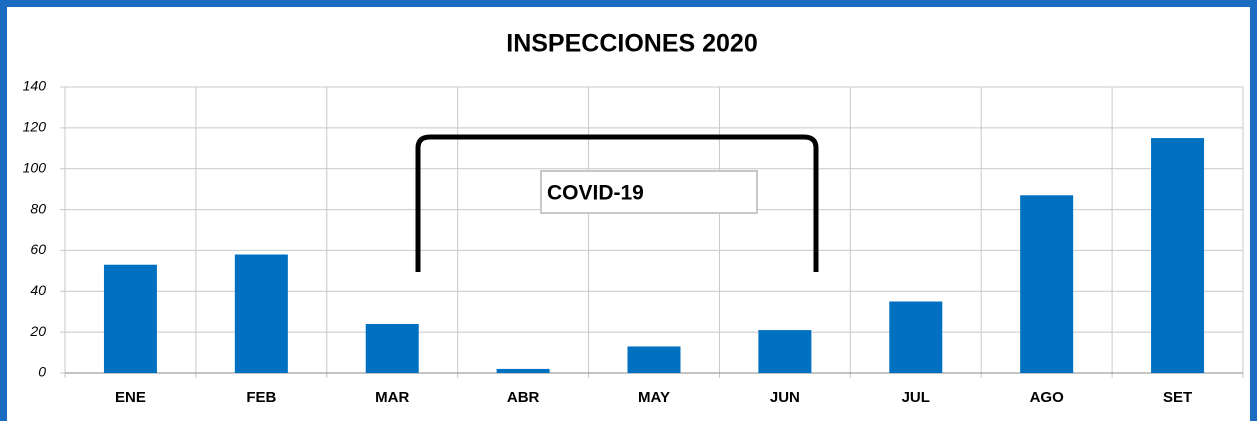 This screenshot has width=1257, height=421. I want to click on x-tick-label: ABR, so click(523, 397).